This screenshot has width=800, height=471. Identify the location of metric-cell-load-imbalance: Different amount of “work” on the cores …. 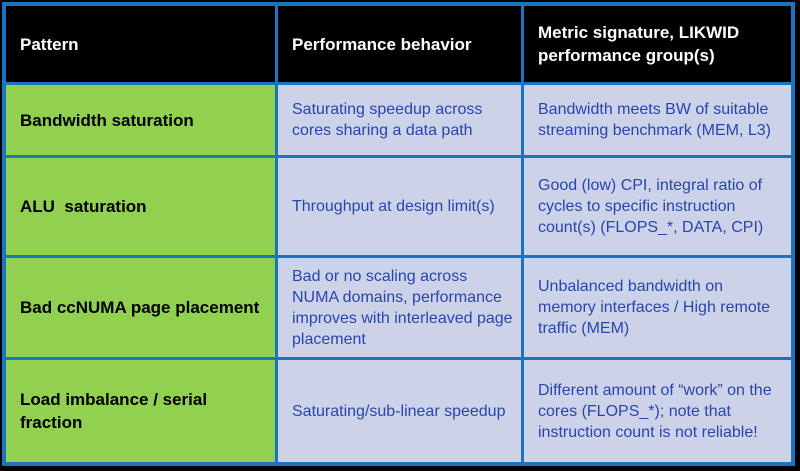
(657, 411).